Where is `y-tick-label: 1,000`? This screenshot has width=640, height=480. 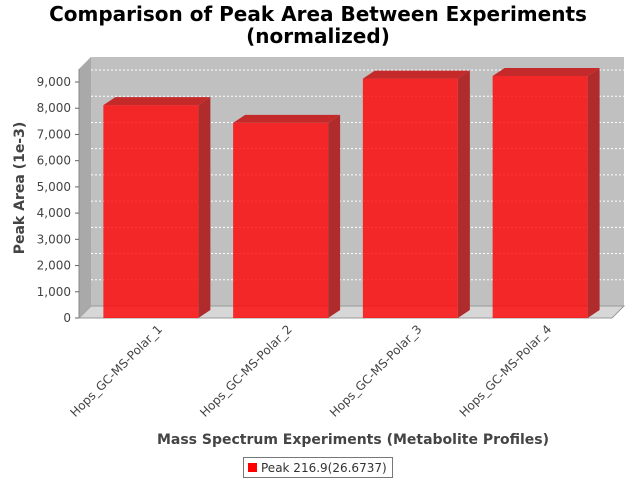
y-tick-label: 1,000 is located at coordinates (54, 292).